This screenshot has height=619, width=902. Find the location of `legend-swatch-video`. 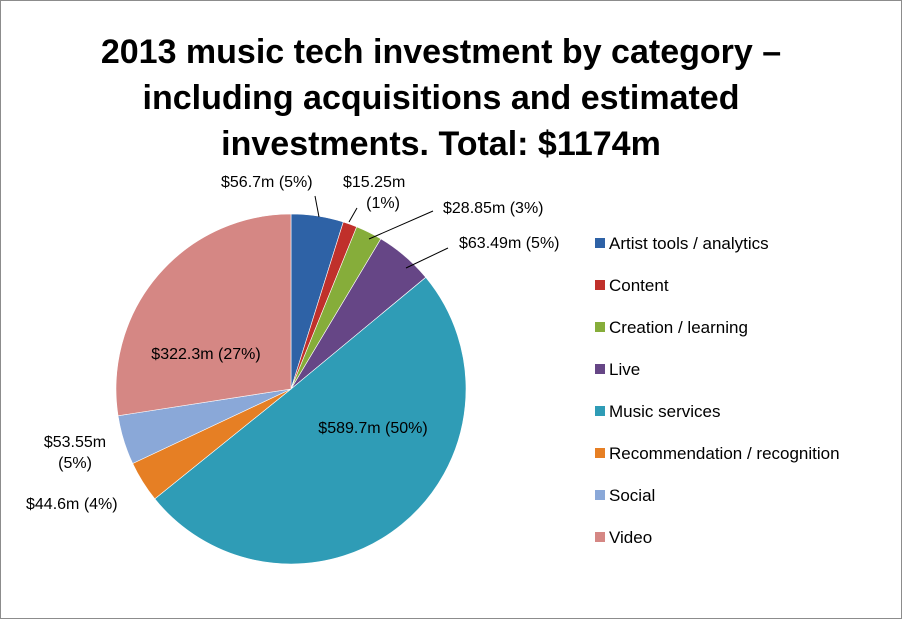

legend-swatch-video is located at coordinates (600, 537).